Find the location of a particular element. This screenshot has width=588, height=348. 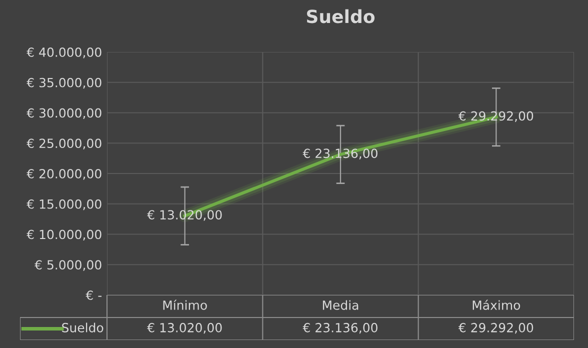

y-tick-label: € 5.000,00 is located at coordinates (68, 265).